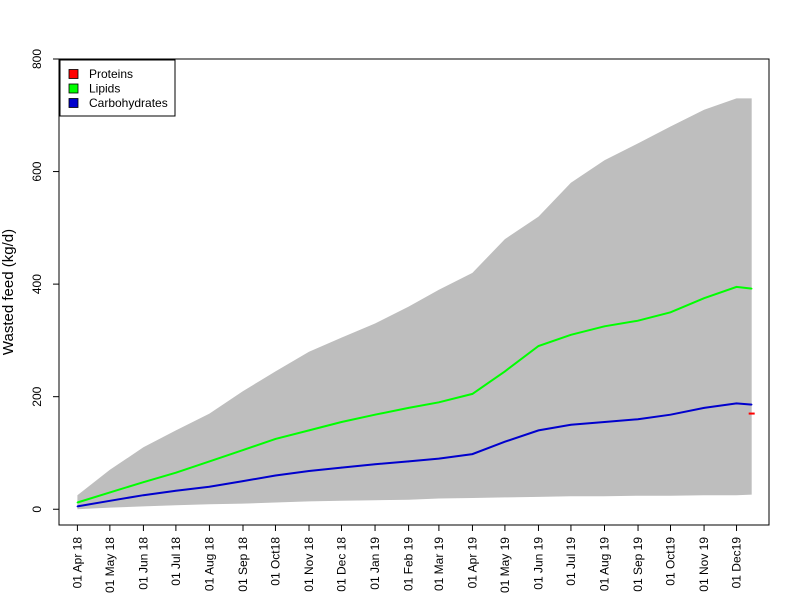 This screenshot has width=800, height=600. What do you see at coordinates (176, 561) in the screenshot?
I see `x-tick-label: 01 Jul 18` at bounding box center [176, 561].